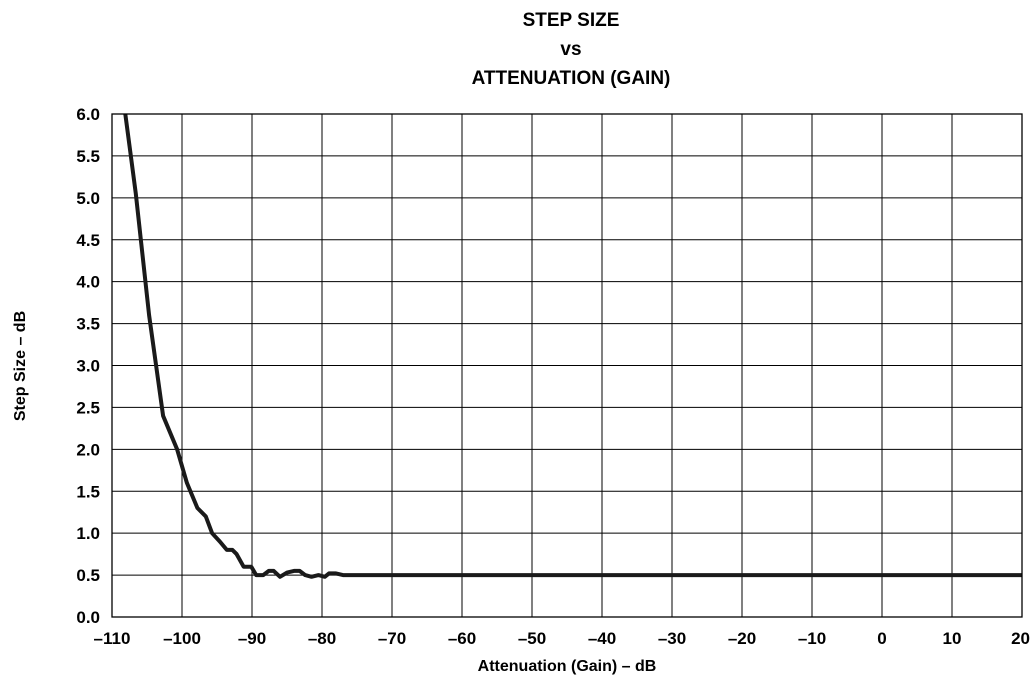  What do you see at coordinates (602, 638) in the screenshot?
I see `x-tick-label: –40` at bounding box center [602, 638].